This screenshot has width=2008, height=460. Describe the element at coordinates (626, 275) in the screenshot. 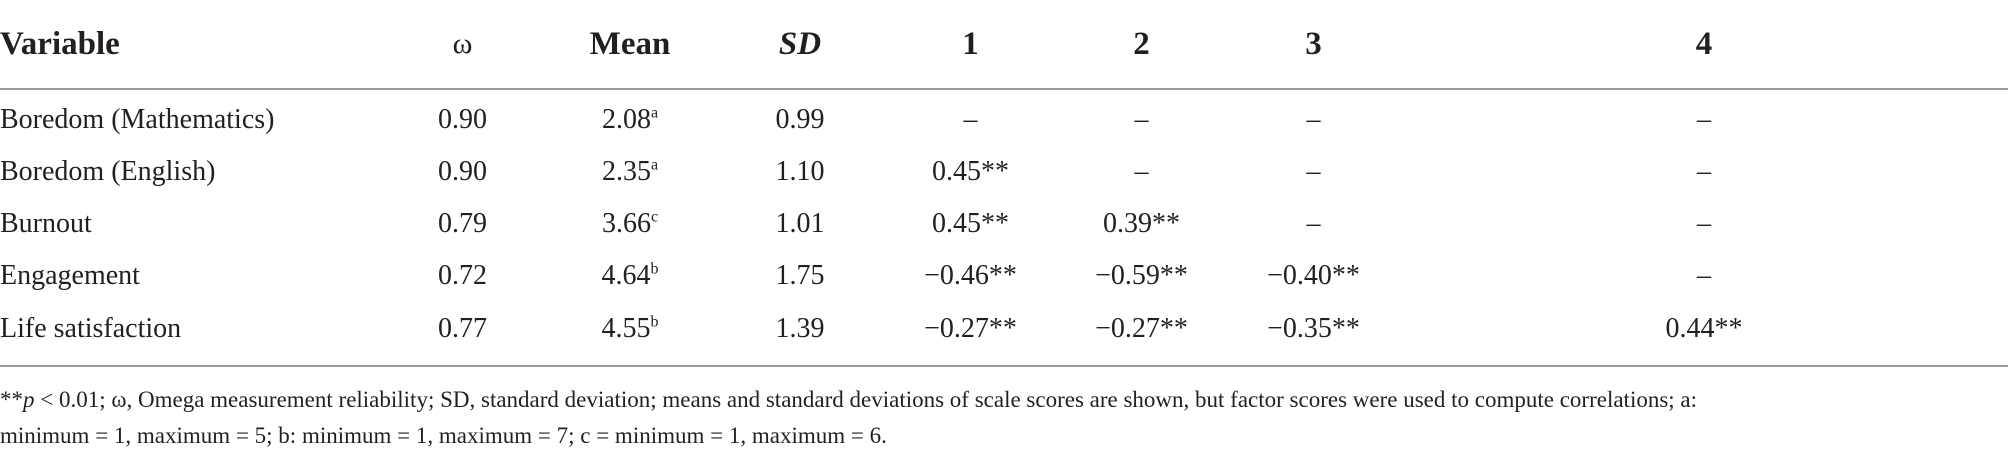

I see `mean-value: 4.64` at that location.